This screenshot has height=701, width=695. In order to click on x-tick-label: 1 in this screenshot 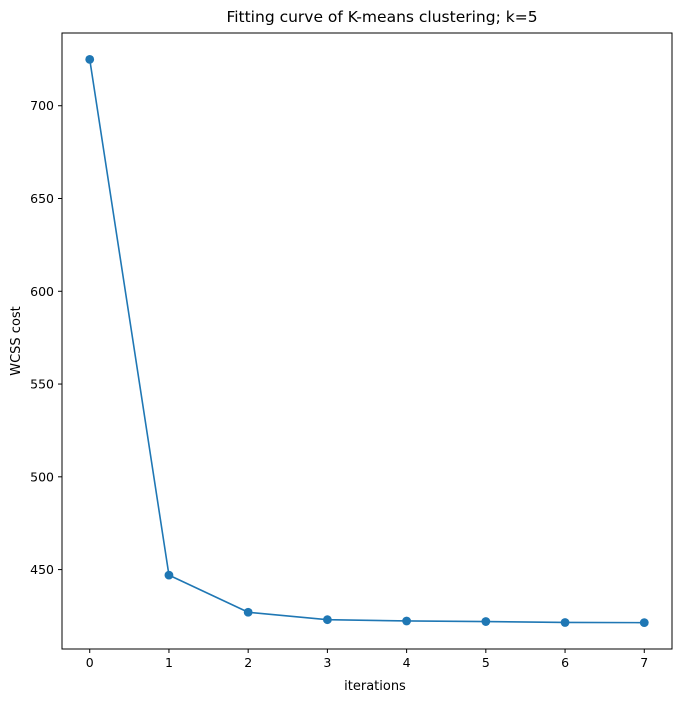, I will do `click(169, 662)`.